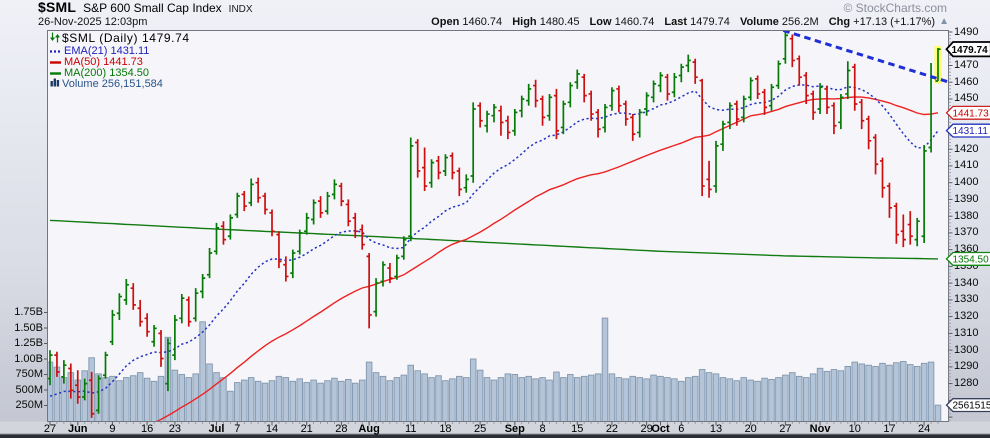 The image size is (990, 438). What do you see at coordinates (99, 50) in the screenshot?
I see `legend-item-ema21: EMA(21) 1431.11` at bounding box center [99, 50].